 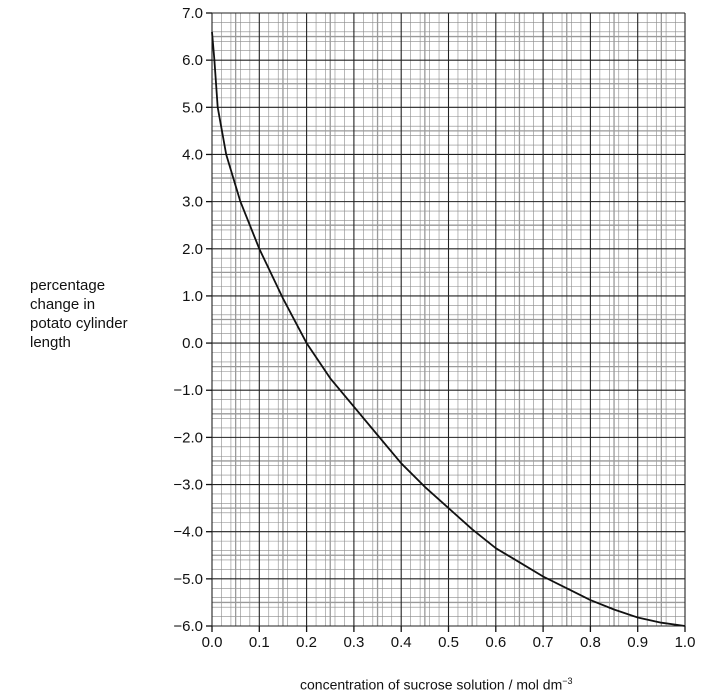 I want to click on y-tick-label: 0.0, so click(x=192, y=343).